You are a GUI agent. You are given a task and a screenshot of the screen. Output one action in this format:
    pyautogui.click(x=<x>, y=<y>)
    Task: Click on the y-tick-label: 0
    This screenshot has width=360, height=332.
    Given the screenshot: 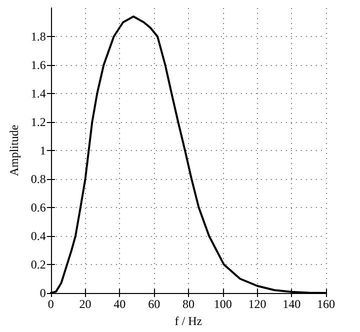 What is the action you would take?
    pyautogui.click(x=43, y=293)
    